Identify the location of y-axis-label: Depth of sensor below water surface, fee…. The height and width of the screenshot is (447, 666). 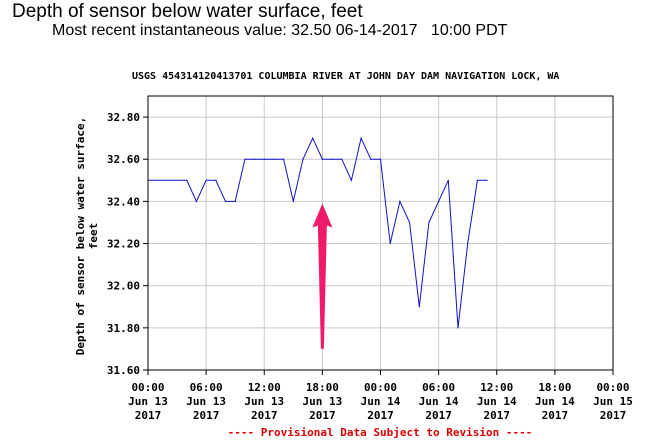
(87, 236).